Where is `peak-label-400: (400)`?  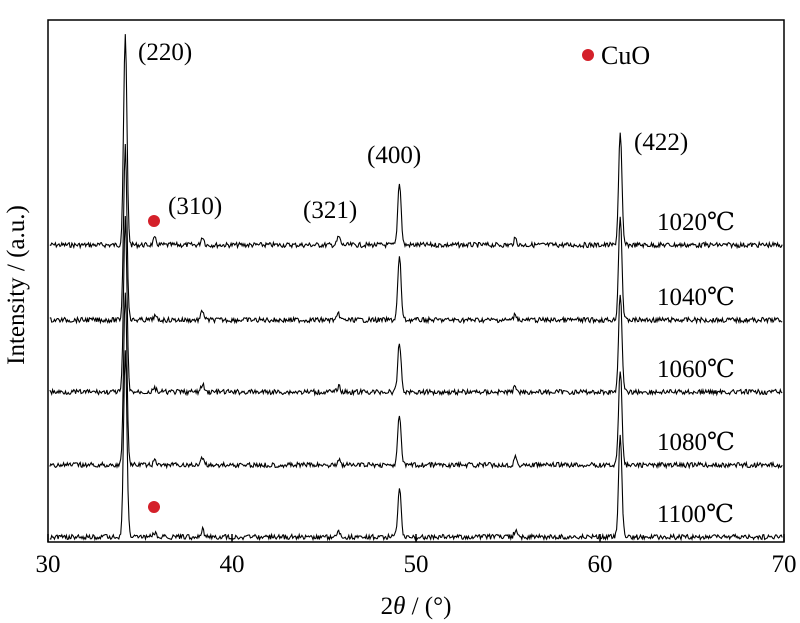
peak-label-400: (400) is located at coordinates (394, 155).